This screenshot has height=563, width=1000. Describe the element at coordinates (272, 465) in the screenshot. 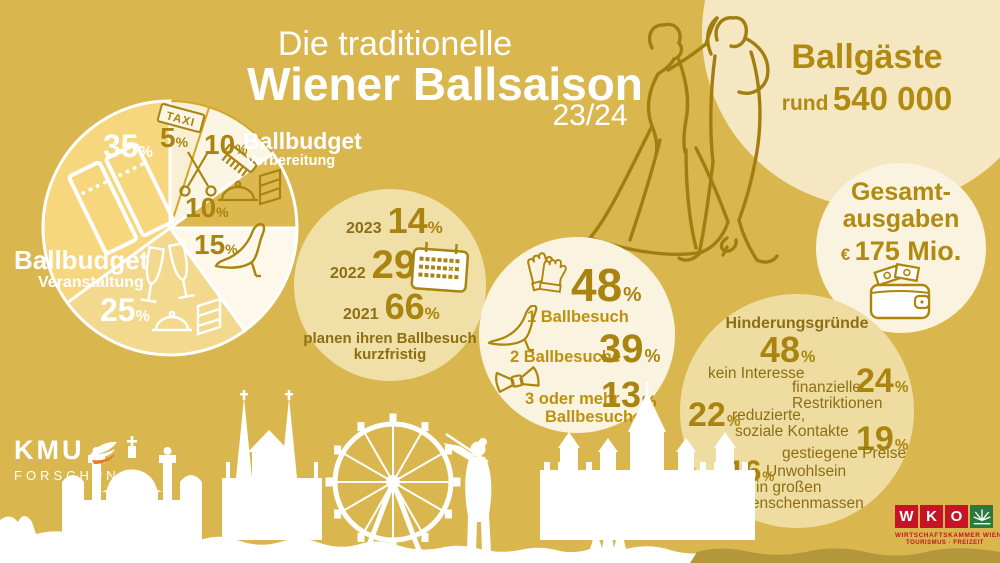

I see `stephansdom-silhouette` at that location.